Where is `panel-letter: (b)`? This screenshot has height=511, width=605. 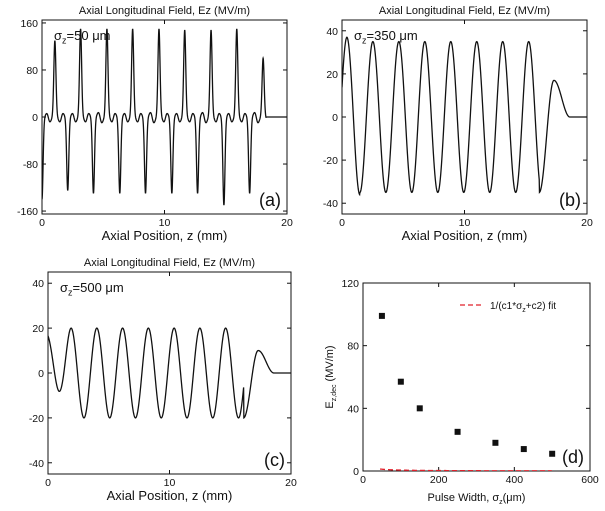 panel-letter: (b) is located at coordinates (570, 200).